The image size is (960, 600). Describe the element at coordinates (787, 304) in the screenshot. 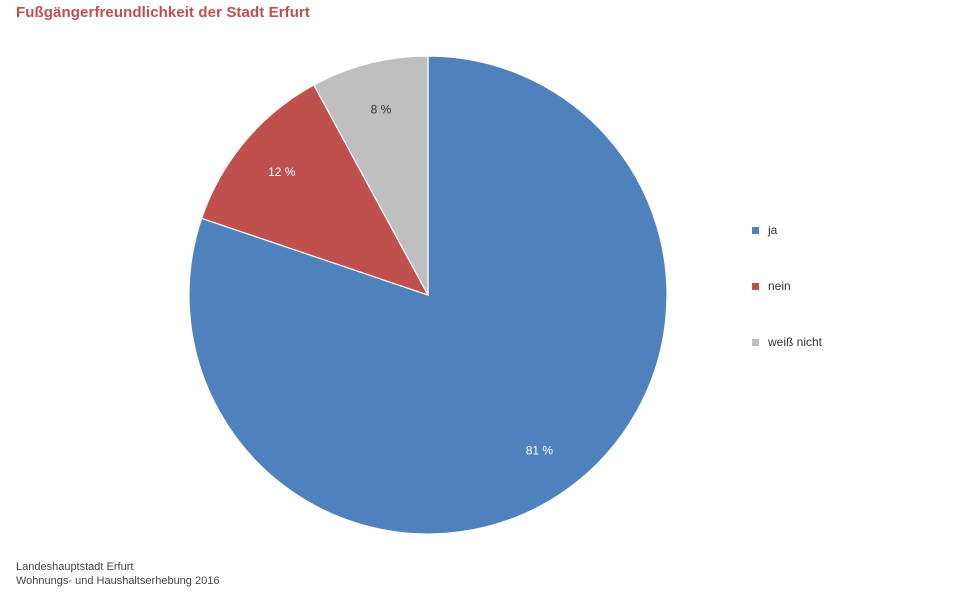

I see `legend: ja nein weiß nicht` at that location.